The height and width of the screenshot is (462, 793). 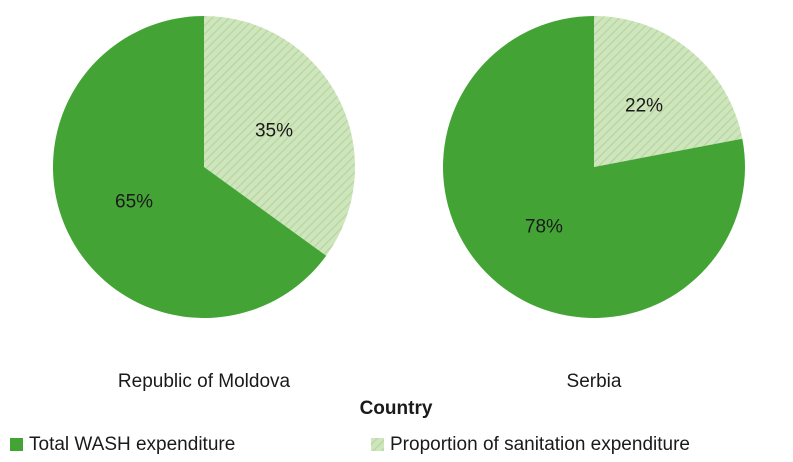 What do you see at coordinates (274, 130) in the screenshot?
I see `data-label: 35%` at bounding box center [274, 130].